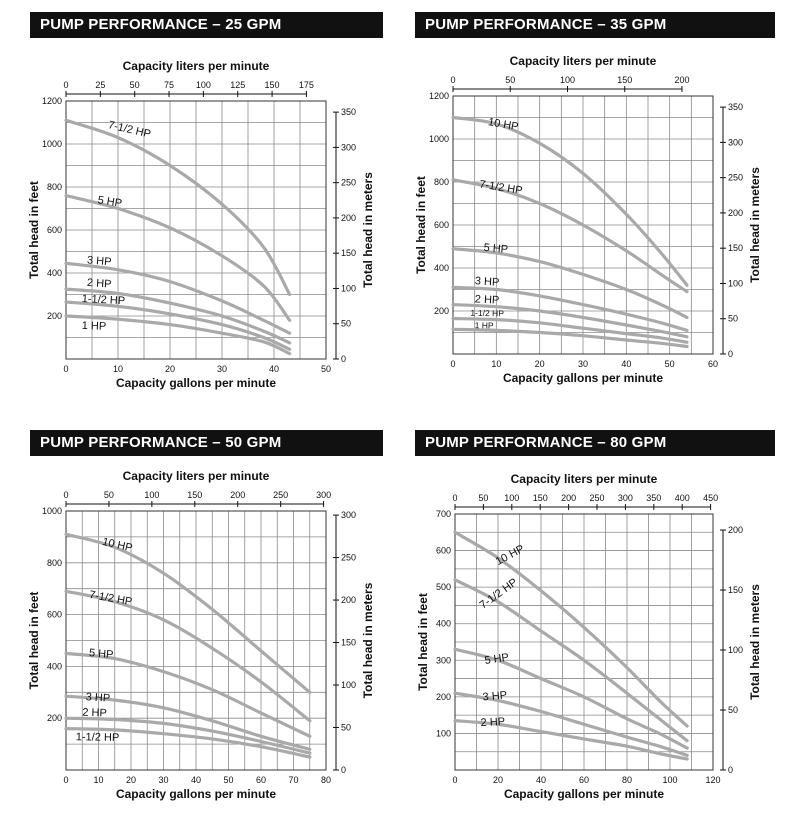 Image resolution: width=802 pixels, height=816 pixels. Describe the element at coordinates (492, 722) in the screenshot. I see `series-label: 2 HP` at that location.